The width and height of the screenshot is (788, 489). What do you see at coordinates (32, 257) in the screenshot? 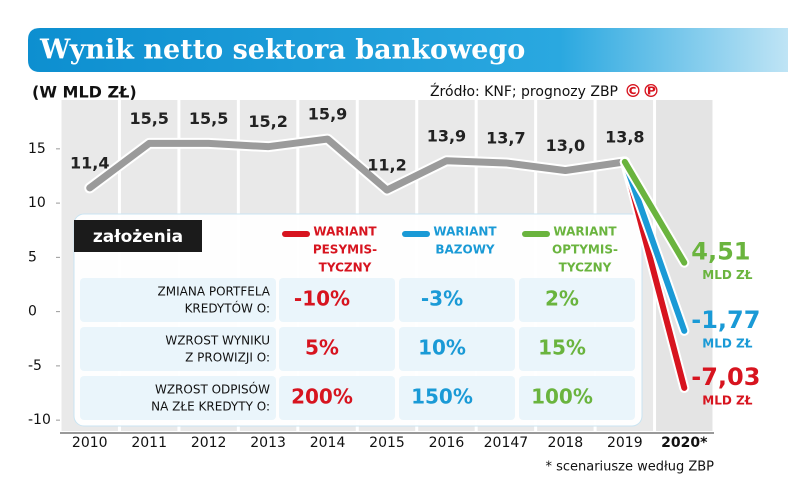
I see `y-tick-label: 5` at bounding box center [32, 257].